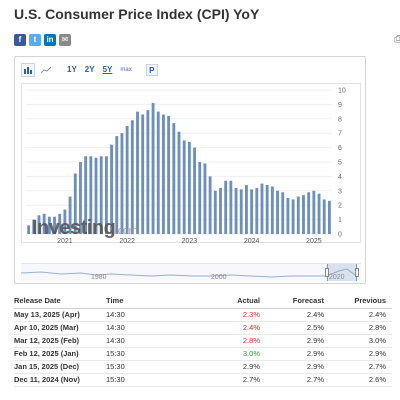  I want to click on p-button: P, so click(151, 70).